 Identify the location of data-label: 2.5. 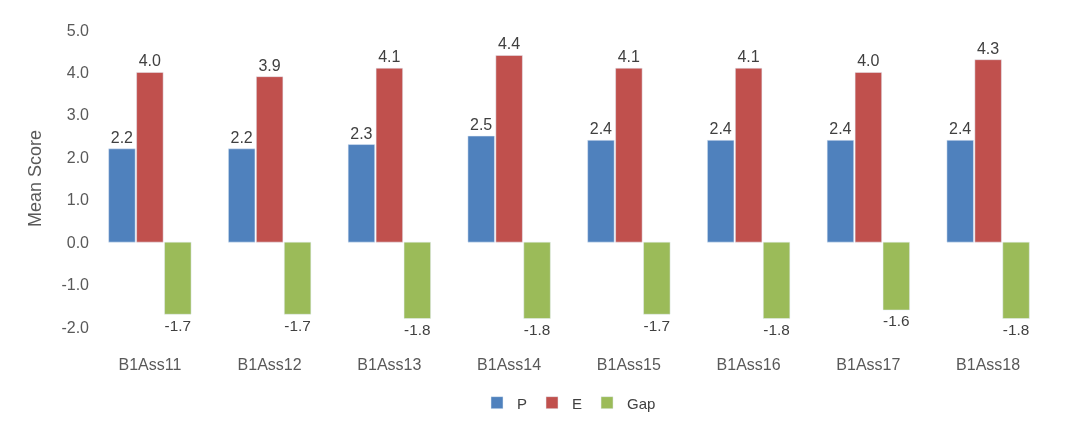
(481, 125).